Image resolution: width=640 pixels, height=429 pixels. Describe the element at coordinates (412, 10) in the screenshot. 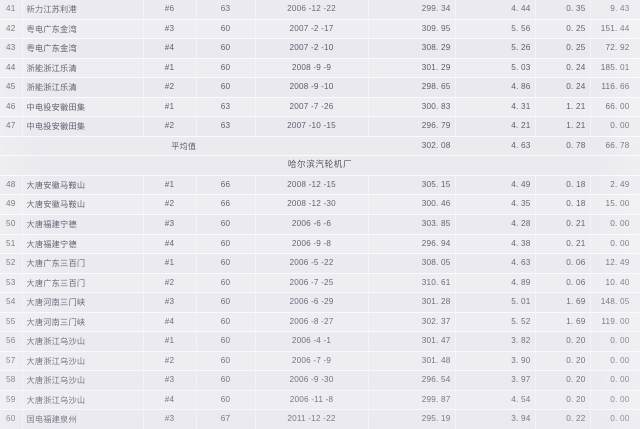

I see `value-1: 299. 34` at that location.